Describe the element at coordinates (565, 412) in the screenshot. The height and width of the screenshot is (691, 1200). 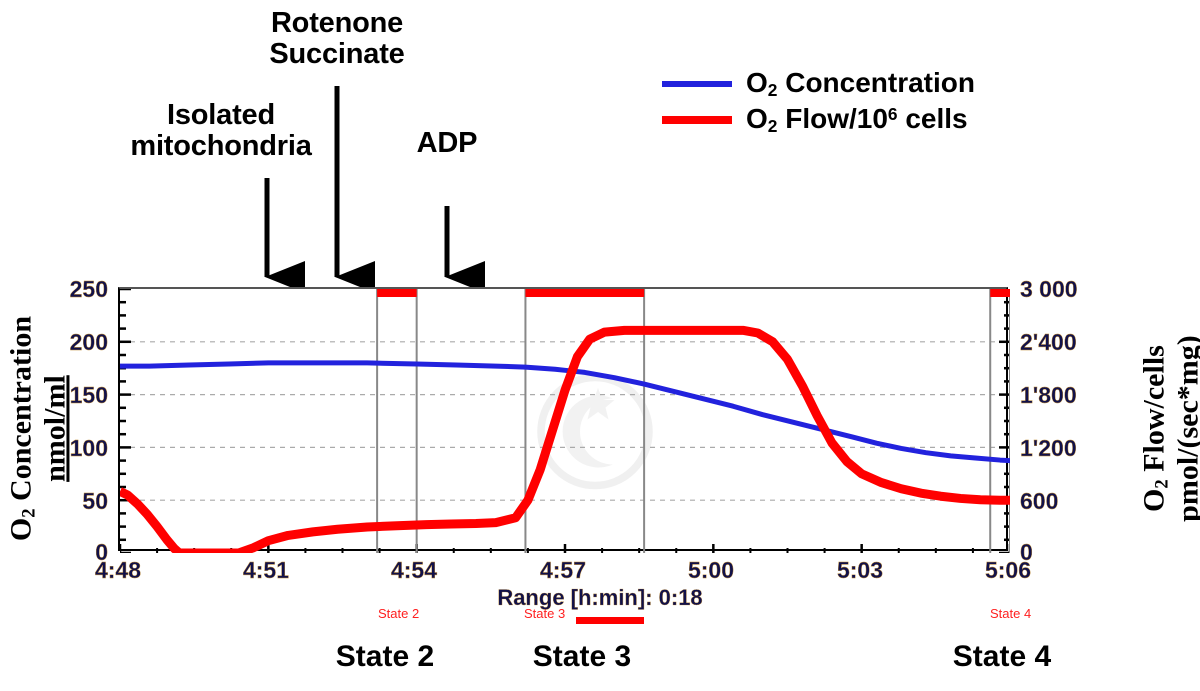
I see `series-line` at that location.